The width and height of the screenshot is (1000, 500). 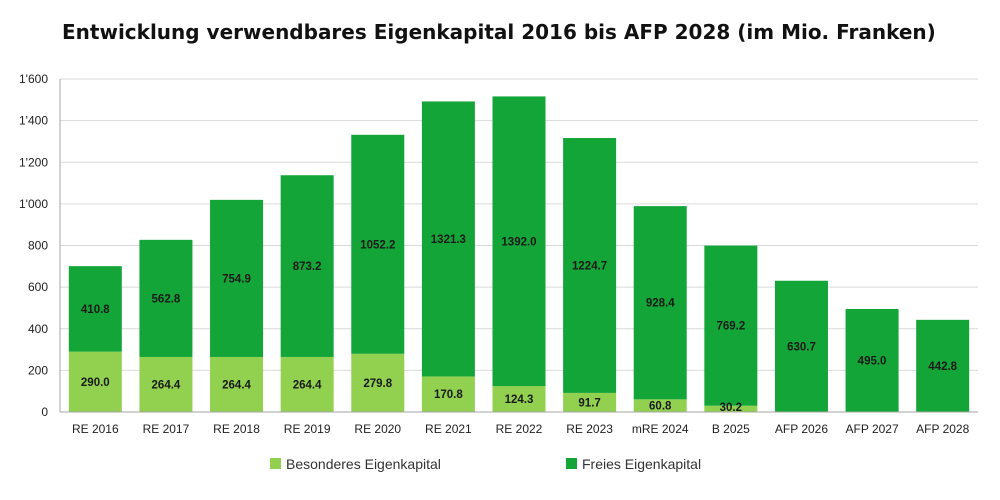 I want to click on data-label: 170.8, so click(x=448, y=395).